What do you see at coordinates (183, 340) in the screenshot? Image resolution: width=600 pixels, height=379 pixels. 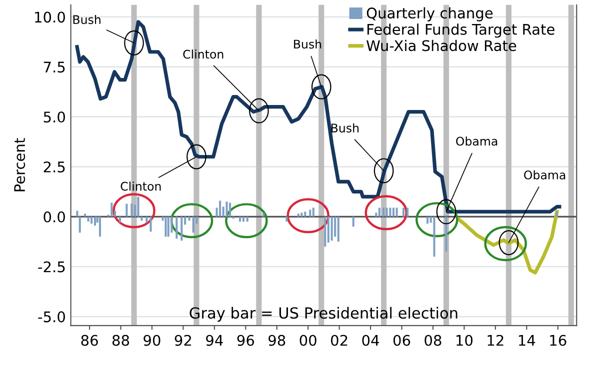 I see `x-tick-label: 92` at bounding box center [183, 340].